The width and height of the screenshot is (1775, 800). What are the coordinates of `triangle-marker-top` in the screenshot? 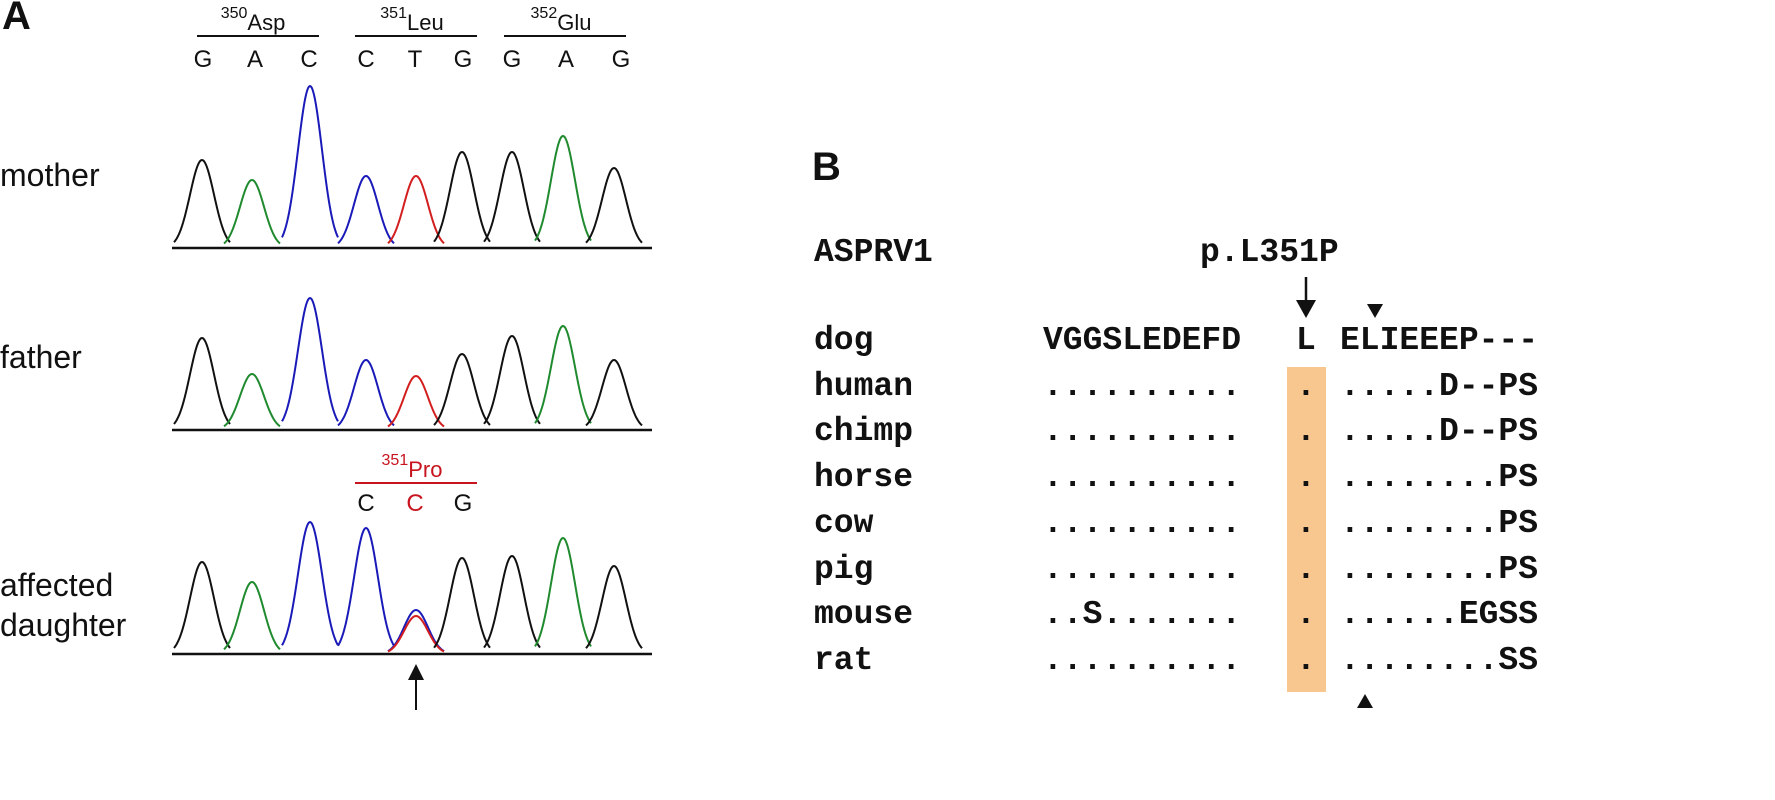 It's located at (1375, 311).